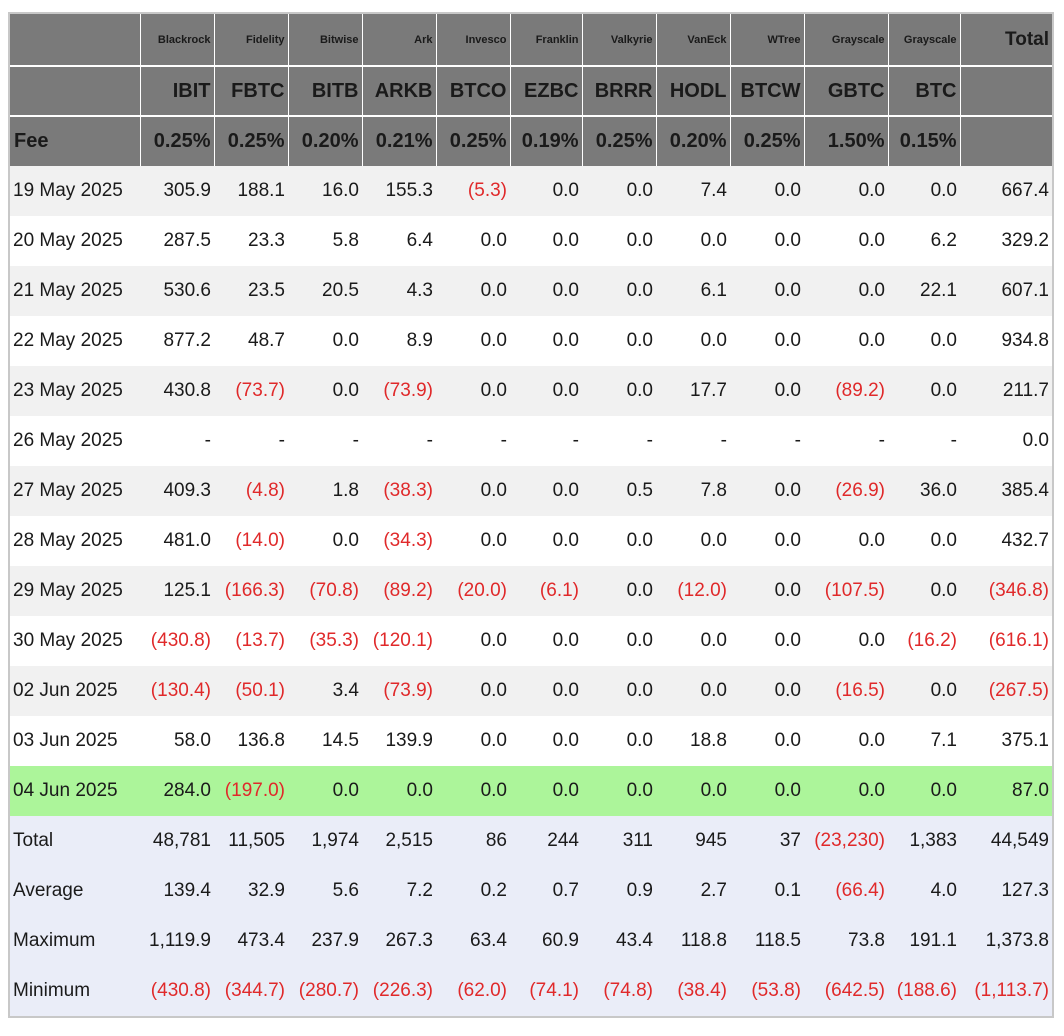  Describe the element at coordinates (1006, 591) in the screenshot. I see `row-total-cell: (346.8)` at that location.